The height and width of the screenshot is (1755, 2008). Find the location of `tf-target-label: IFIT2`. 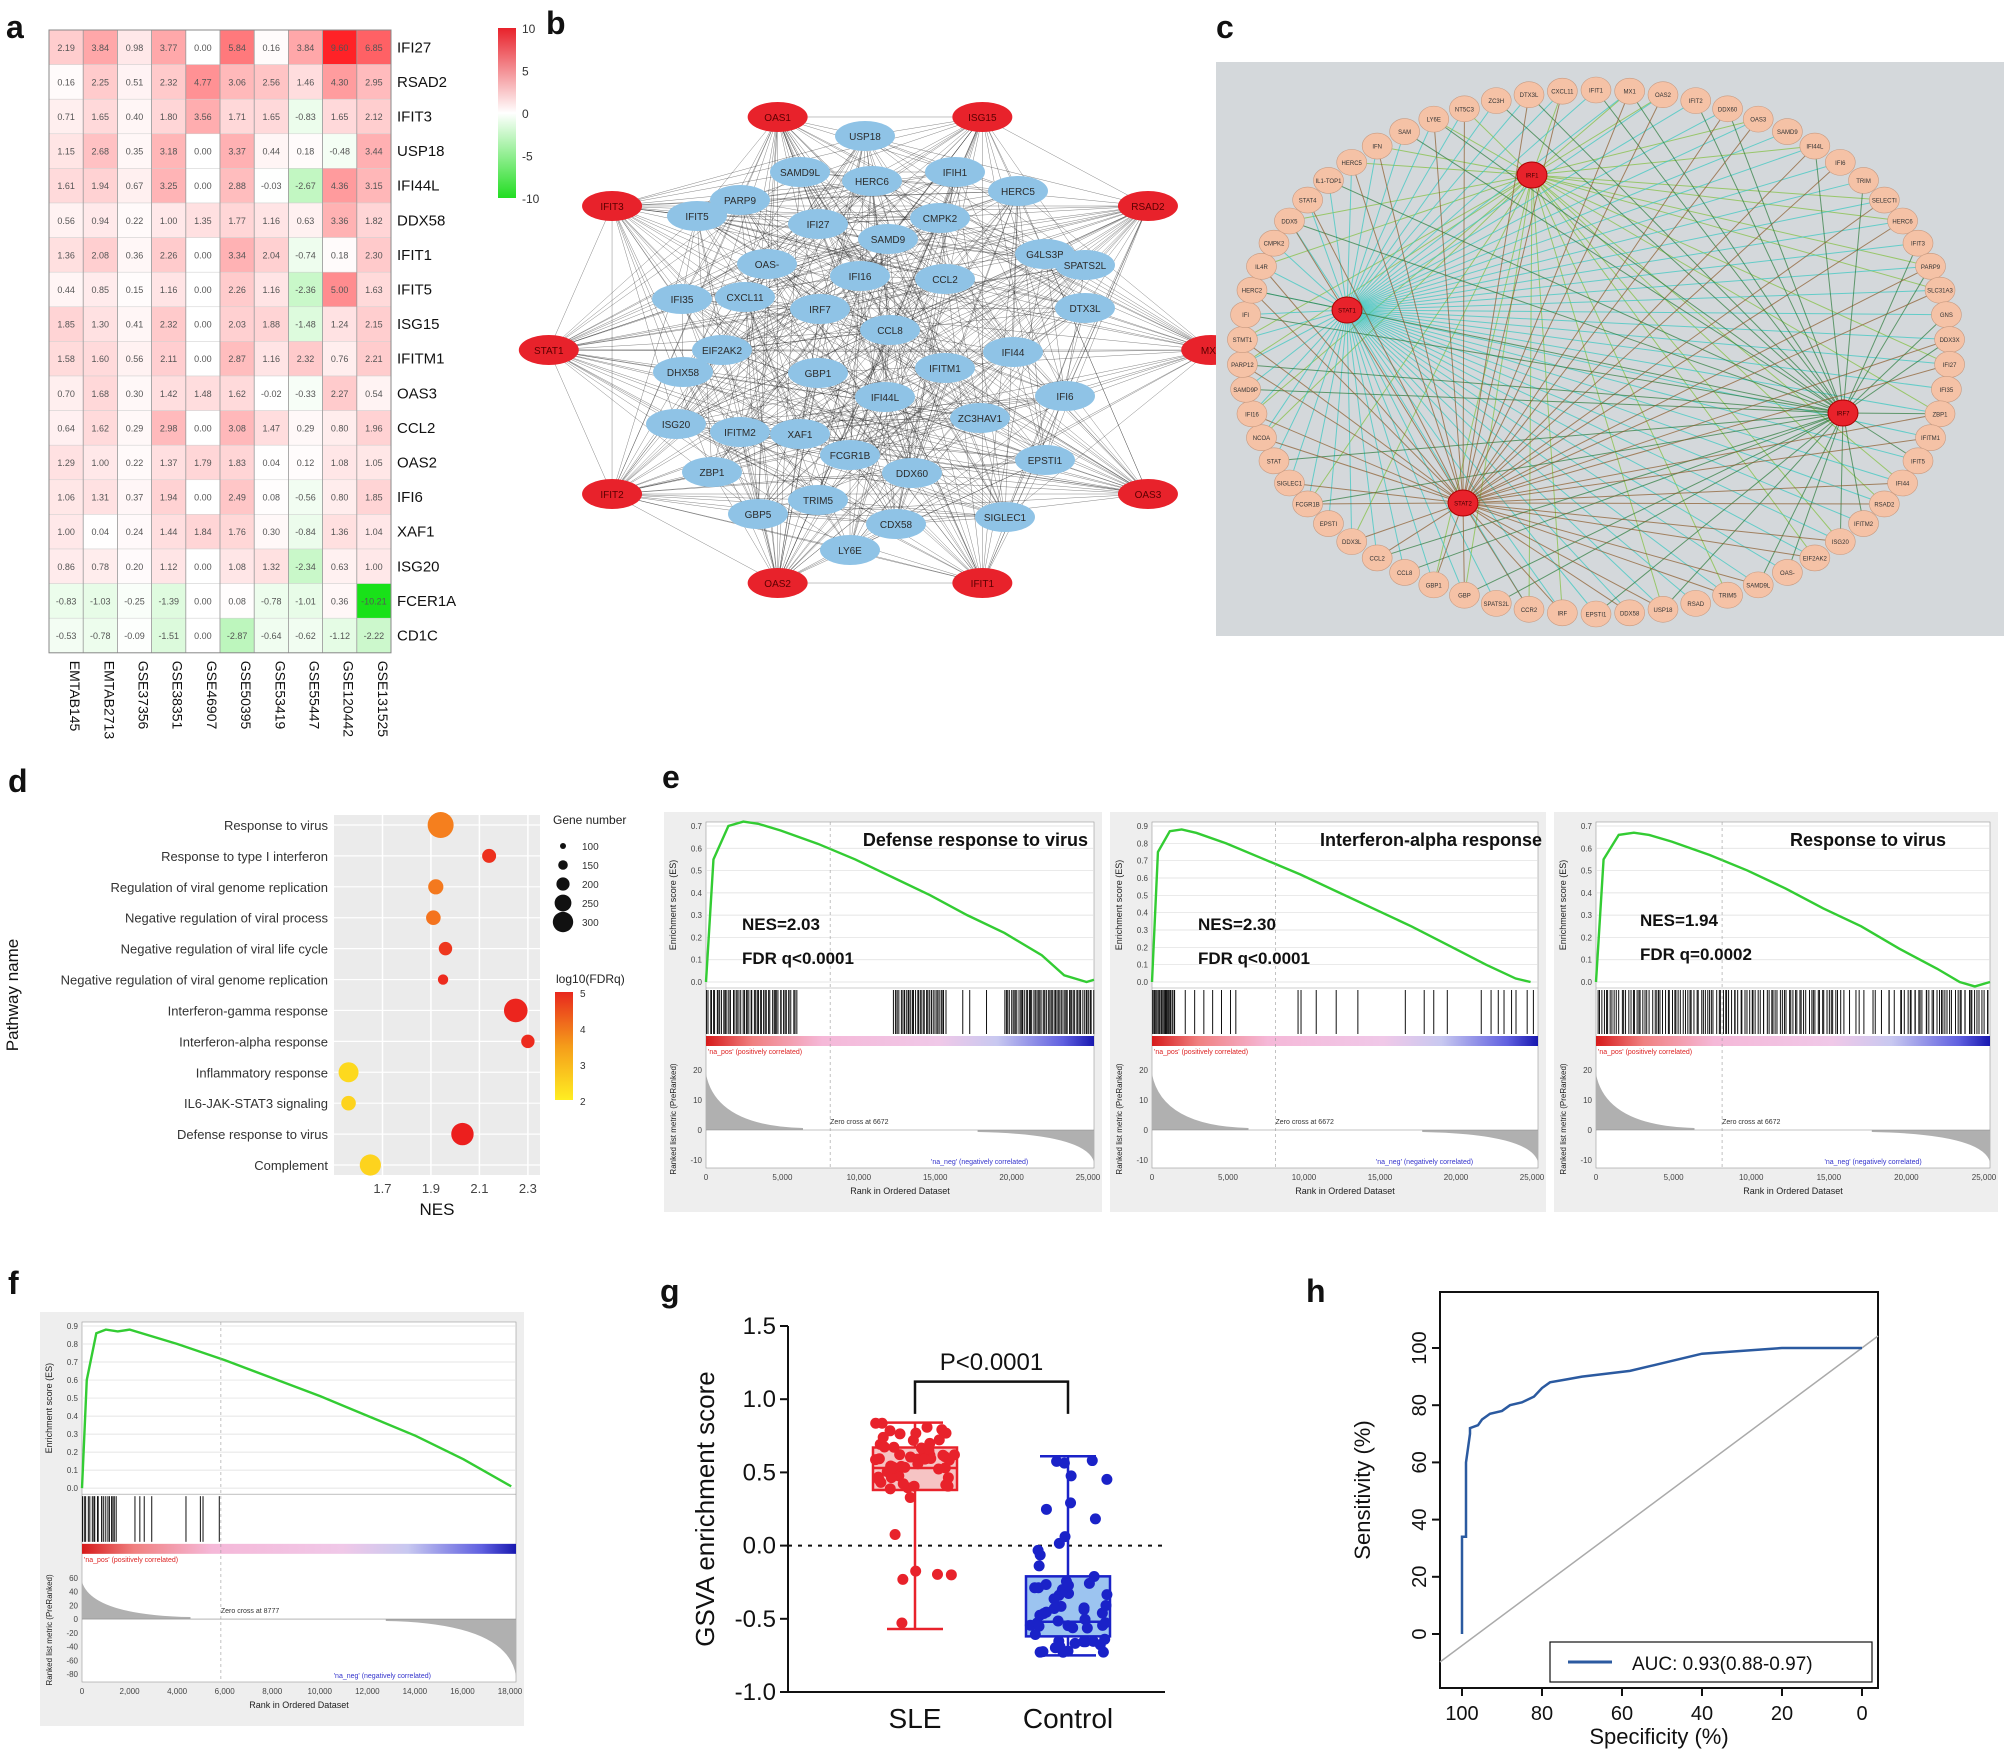

tf-target-label: IFIT2 is located at coordinates (1696, 102).